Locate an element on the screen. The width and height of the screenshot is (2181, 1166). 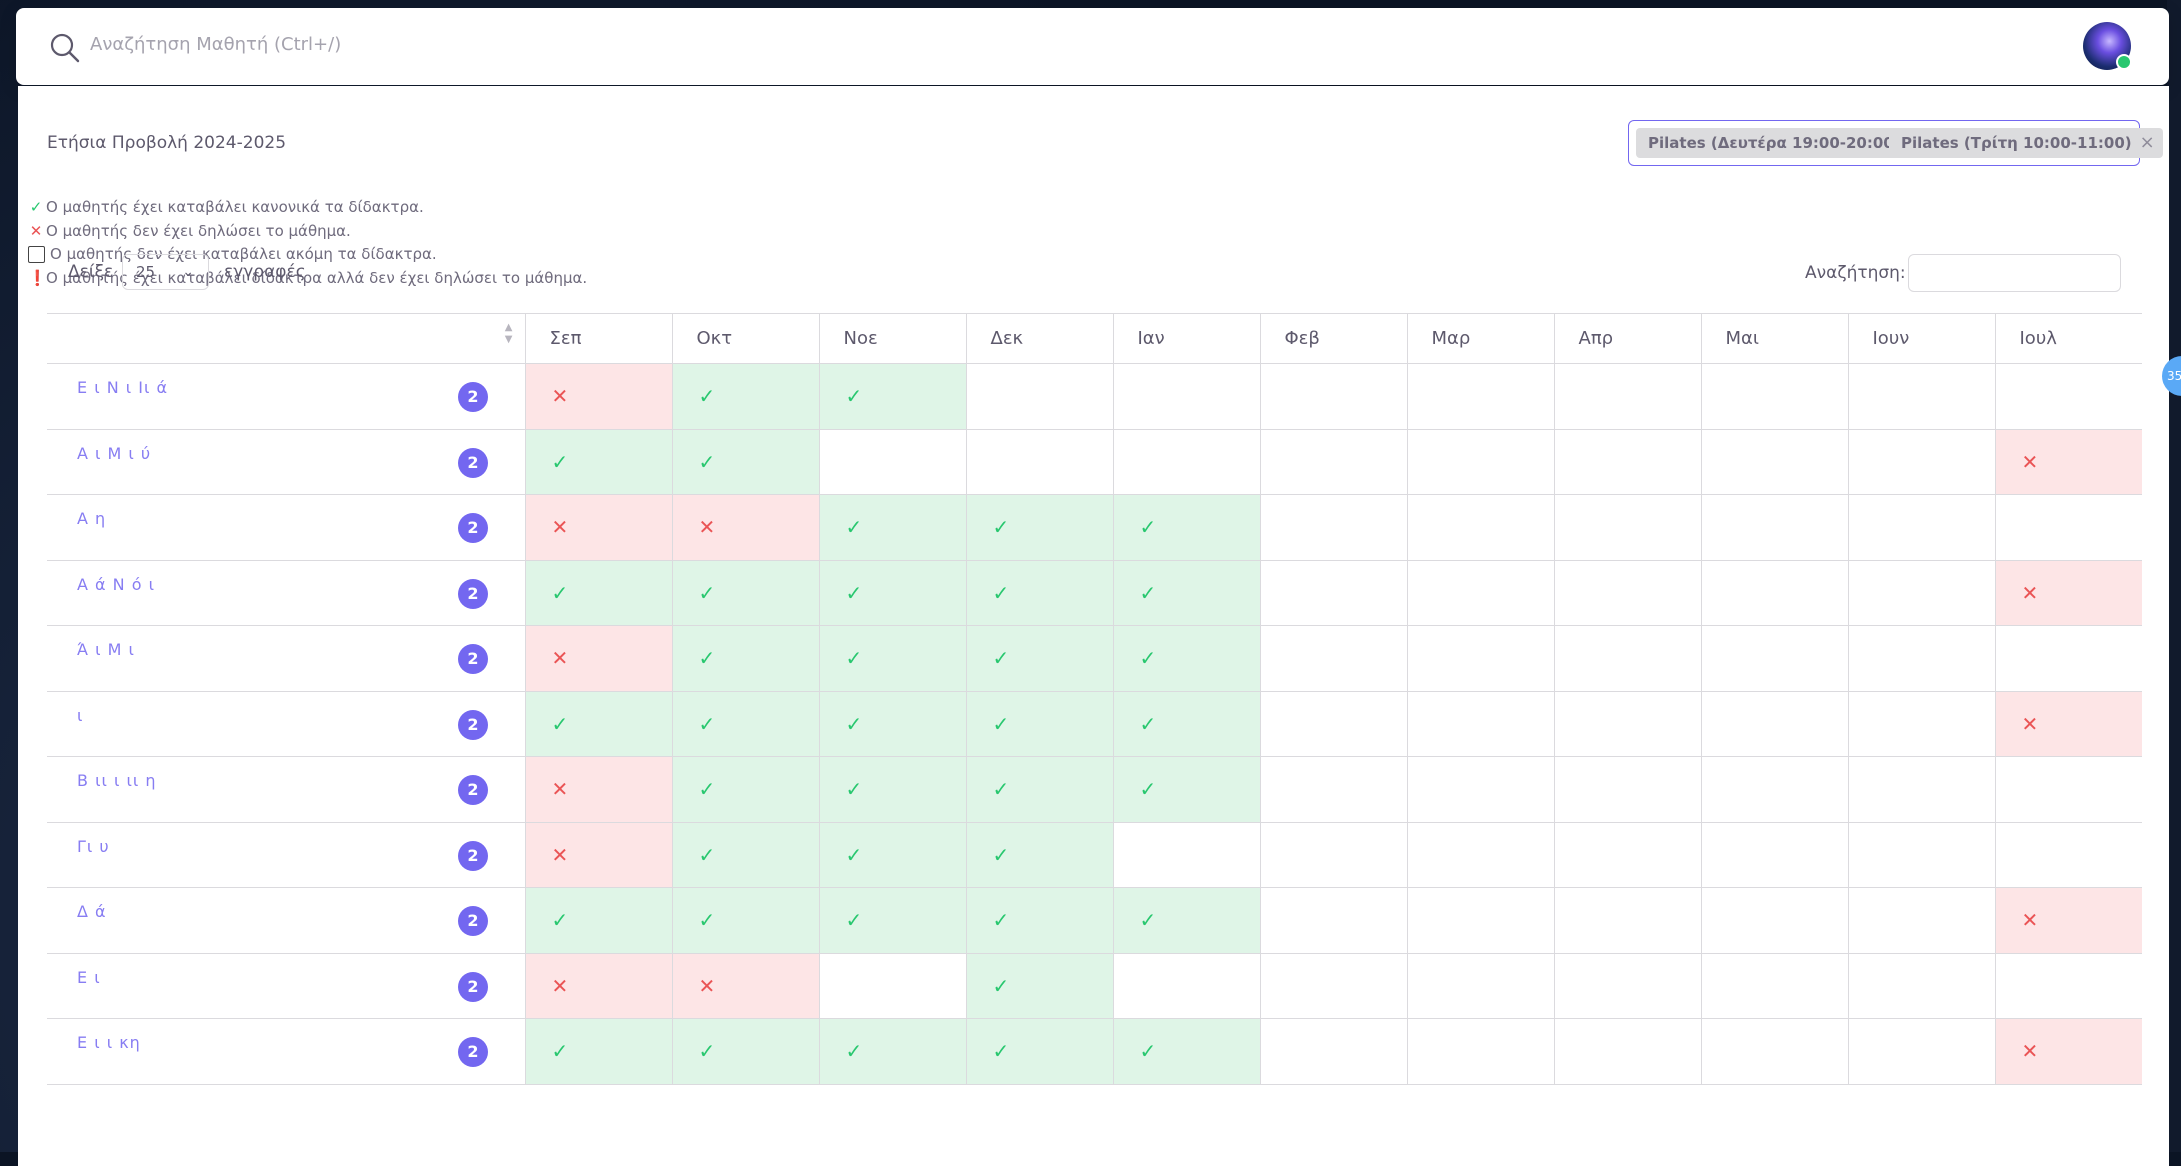
month-column-header: Σεπ is located at coordinates (598, 338).